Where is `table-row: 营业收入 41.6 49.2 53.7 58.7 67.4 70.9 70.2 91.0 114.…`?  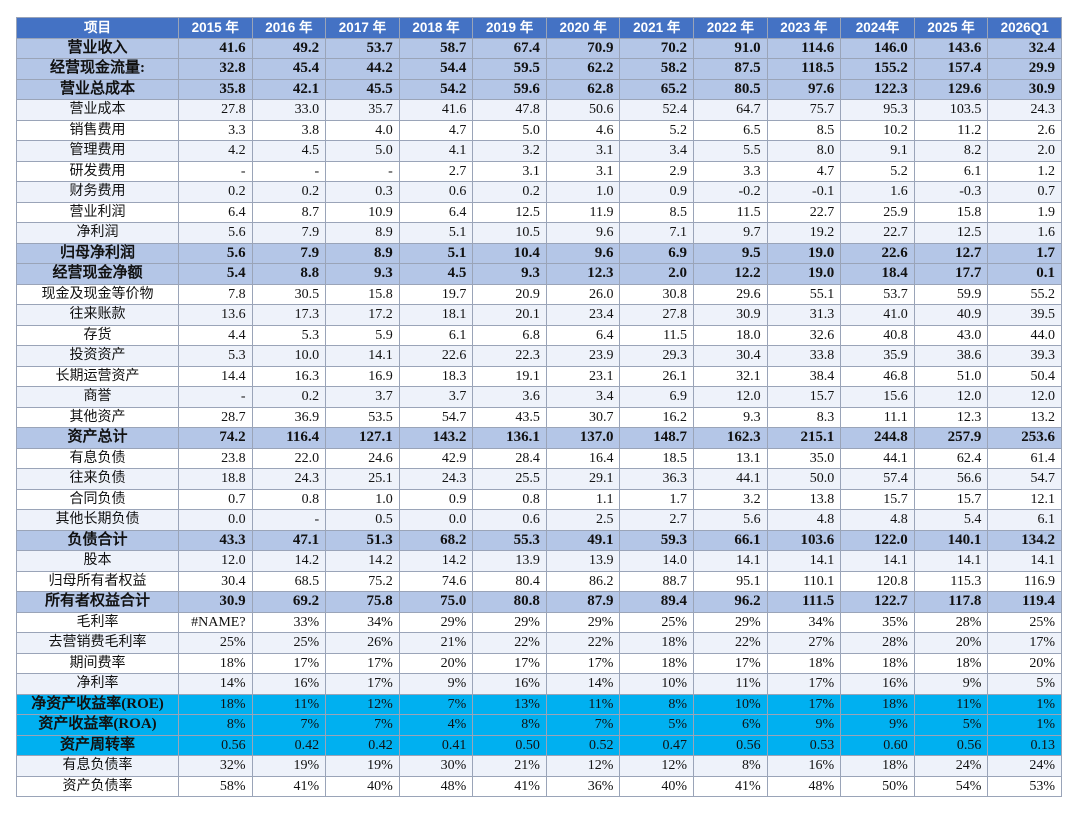
table-row: 营业收入 41.6 49.2 53.7 58.7 67.4 70.9 70.2 91.0 114.… is located at coordinates (539, 48).